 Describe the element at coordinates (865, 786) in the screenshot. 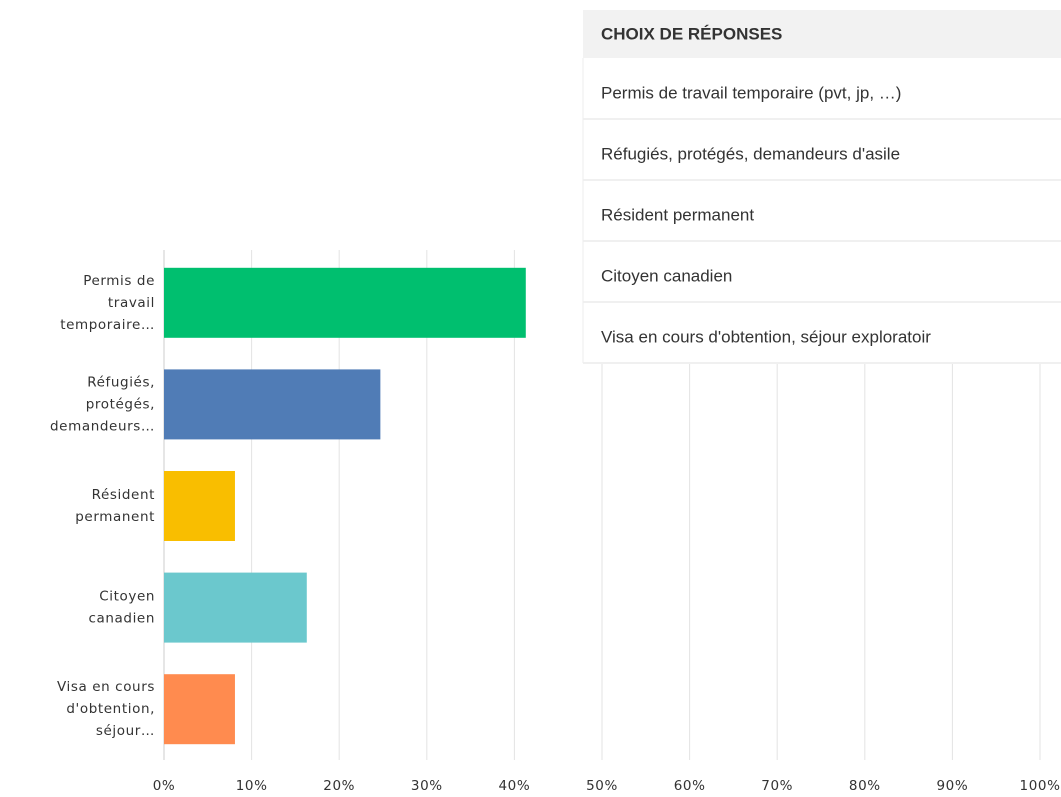

I see `x-tick-label: 80%` at that location.